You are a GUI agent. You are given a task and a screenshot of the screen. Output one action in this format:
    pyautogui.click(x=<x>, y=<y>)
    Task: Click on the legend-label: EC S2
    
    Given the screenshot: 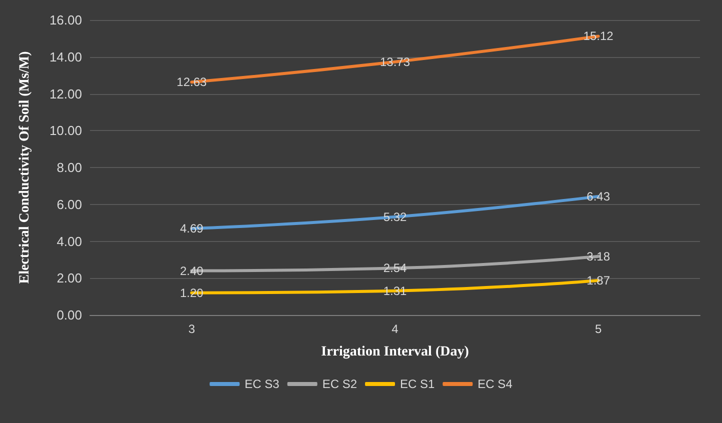 What is the action you would take?
    pyautogui.click(x=340, y=384)
    